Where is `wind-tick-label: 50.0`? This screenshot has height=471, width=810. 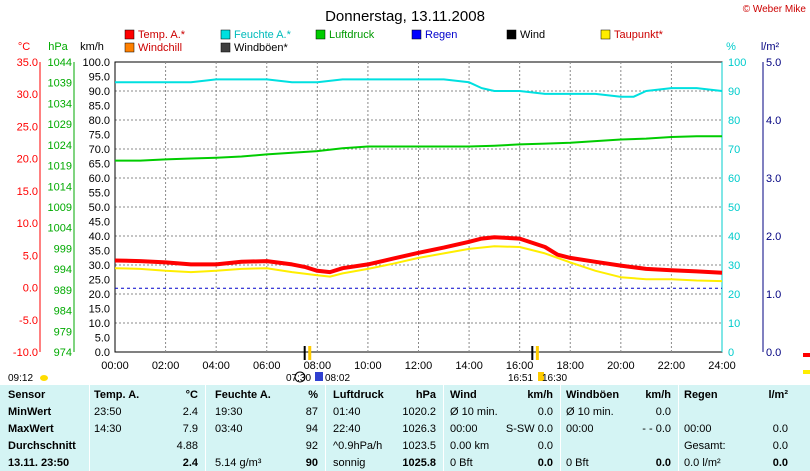
wind-tick-label: 50.0 is located at coordinates (99, 208).